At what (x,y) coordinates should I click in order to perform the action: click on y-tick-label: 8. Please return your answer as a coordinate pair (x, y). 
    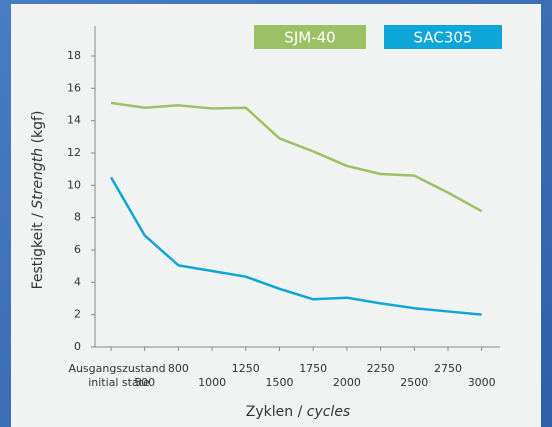
    Looking at the image, I should click on (77, 217).